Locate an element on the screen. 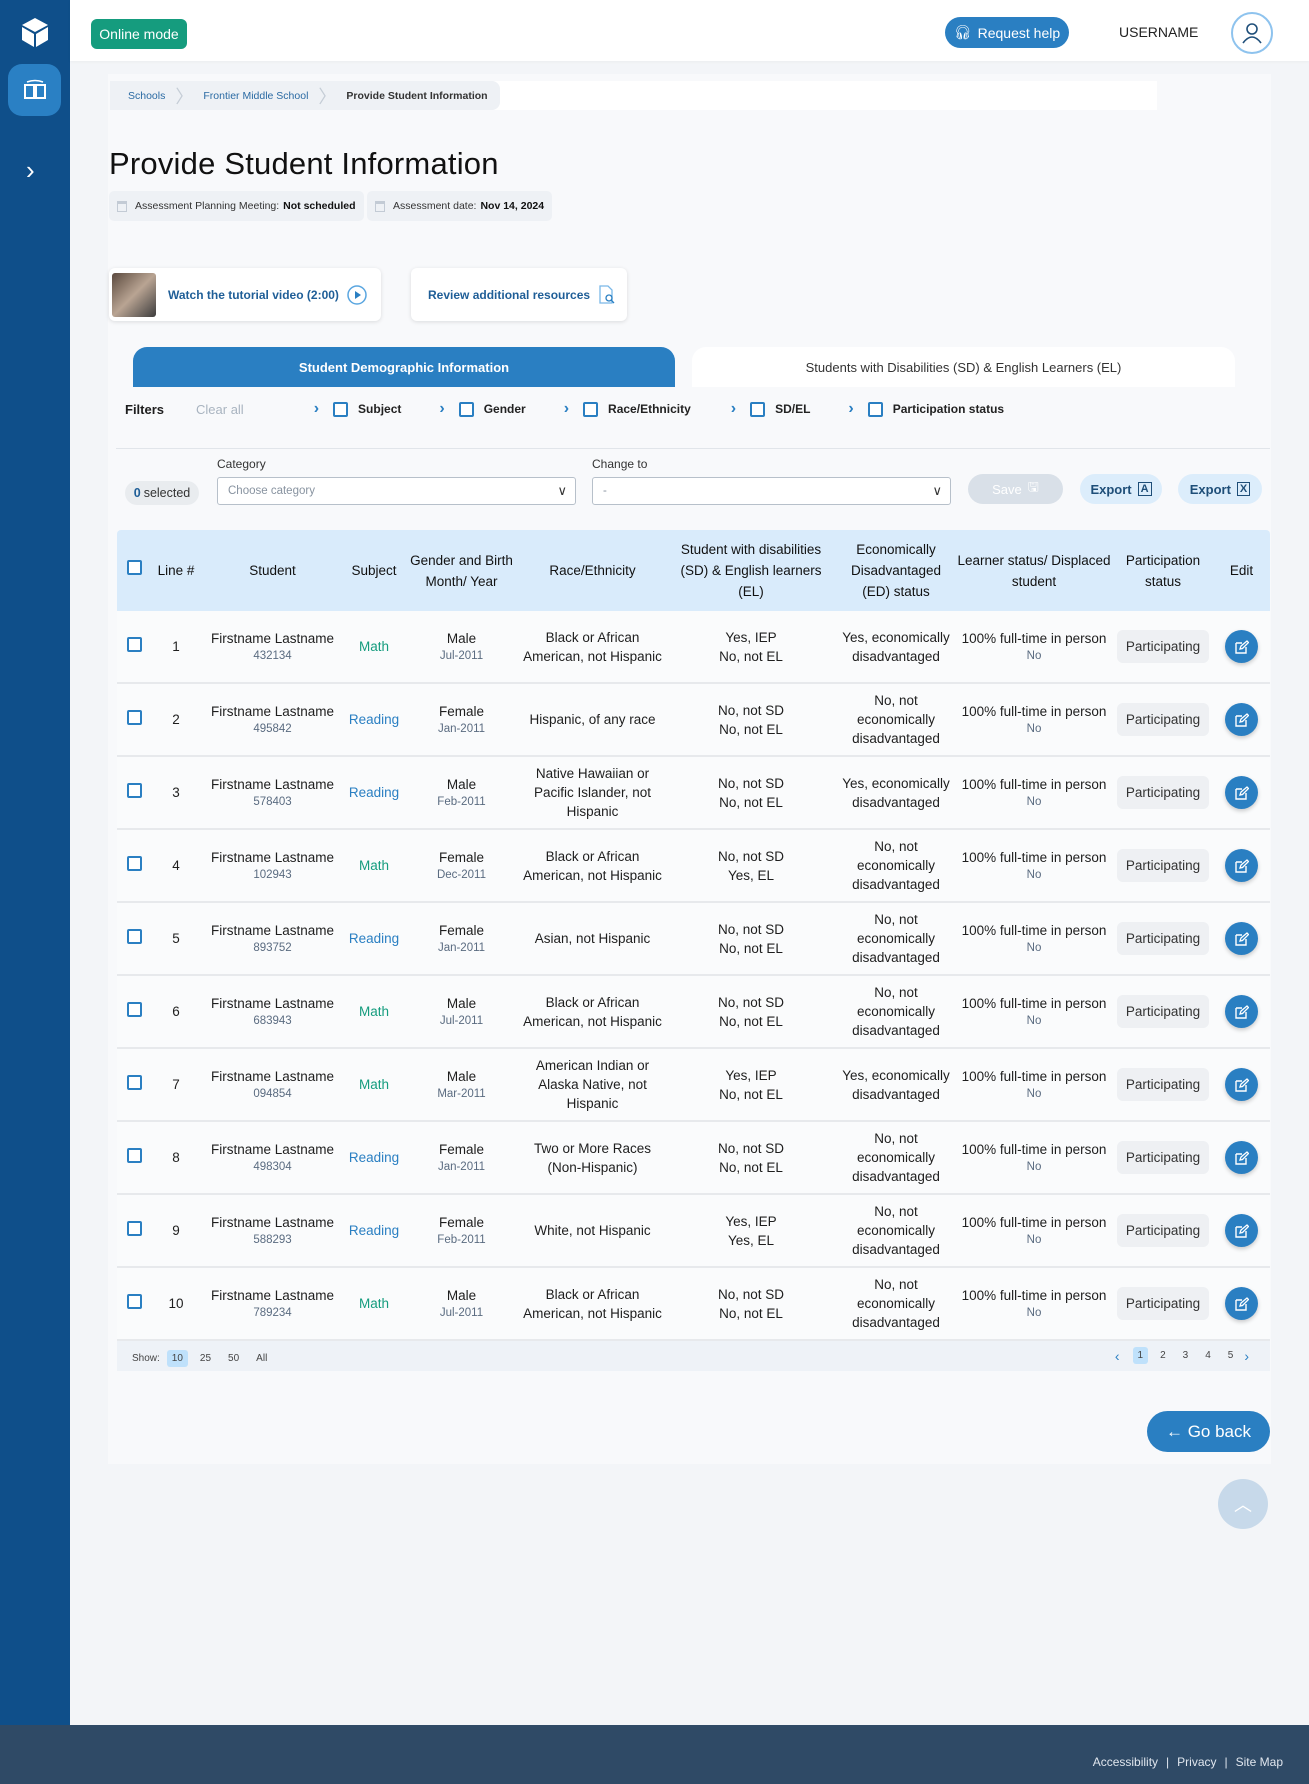  scroll-to-top-button: ︿ is located at coordinates (1243, 1504).